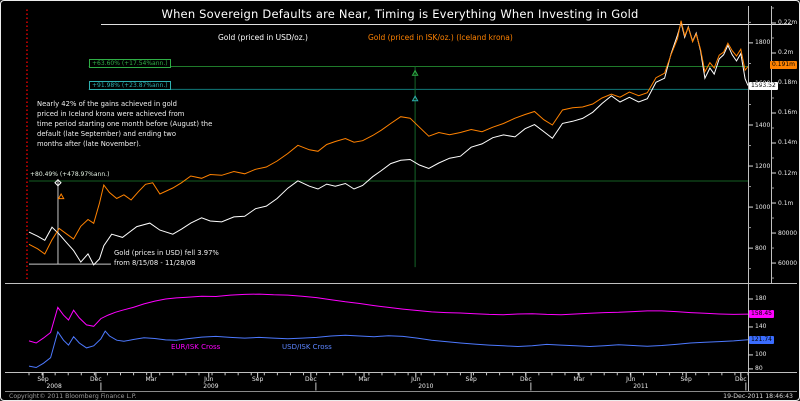  Describe the element at coordinates (388, 318) in the screenshot. I see `eur-isk-line` at that location.